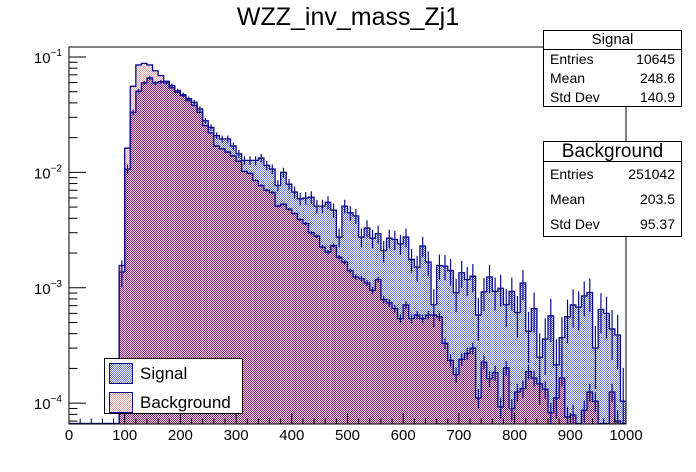  What do you see at coordinates (657, 199) in the screenshot?
I see `stats-value: 203.5` at bounding box center [657, 199].